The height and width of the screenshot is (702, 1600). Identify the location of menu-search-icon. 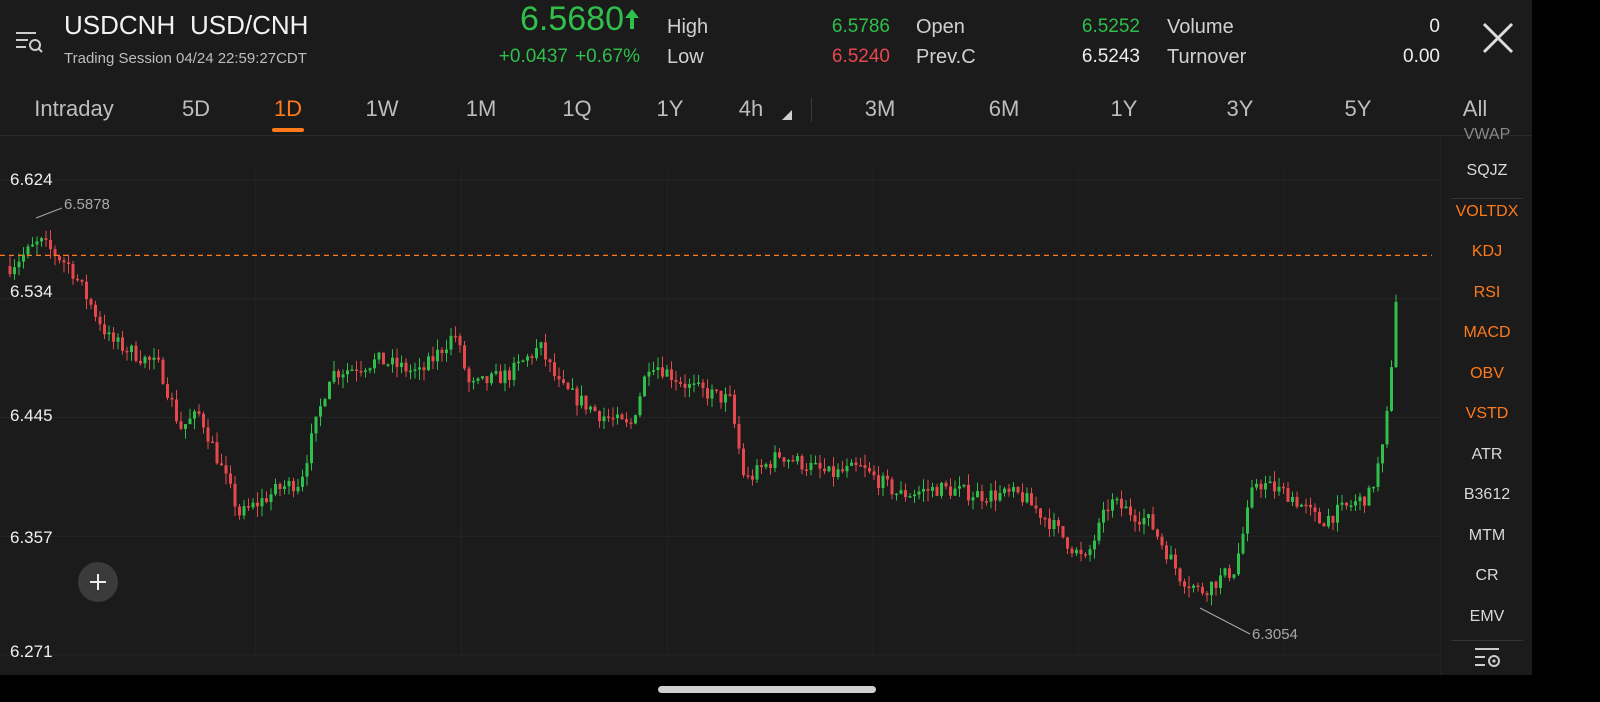
(29, 41).